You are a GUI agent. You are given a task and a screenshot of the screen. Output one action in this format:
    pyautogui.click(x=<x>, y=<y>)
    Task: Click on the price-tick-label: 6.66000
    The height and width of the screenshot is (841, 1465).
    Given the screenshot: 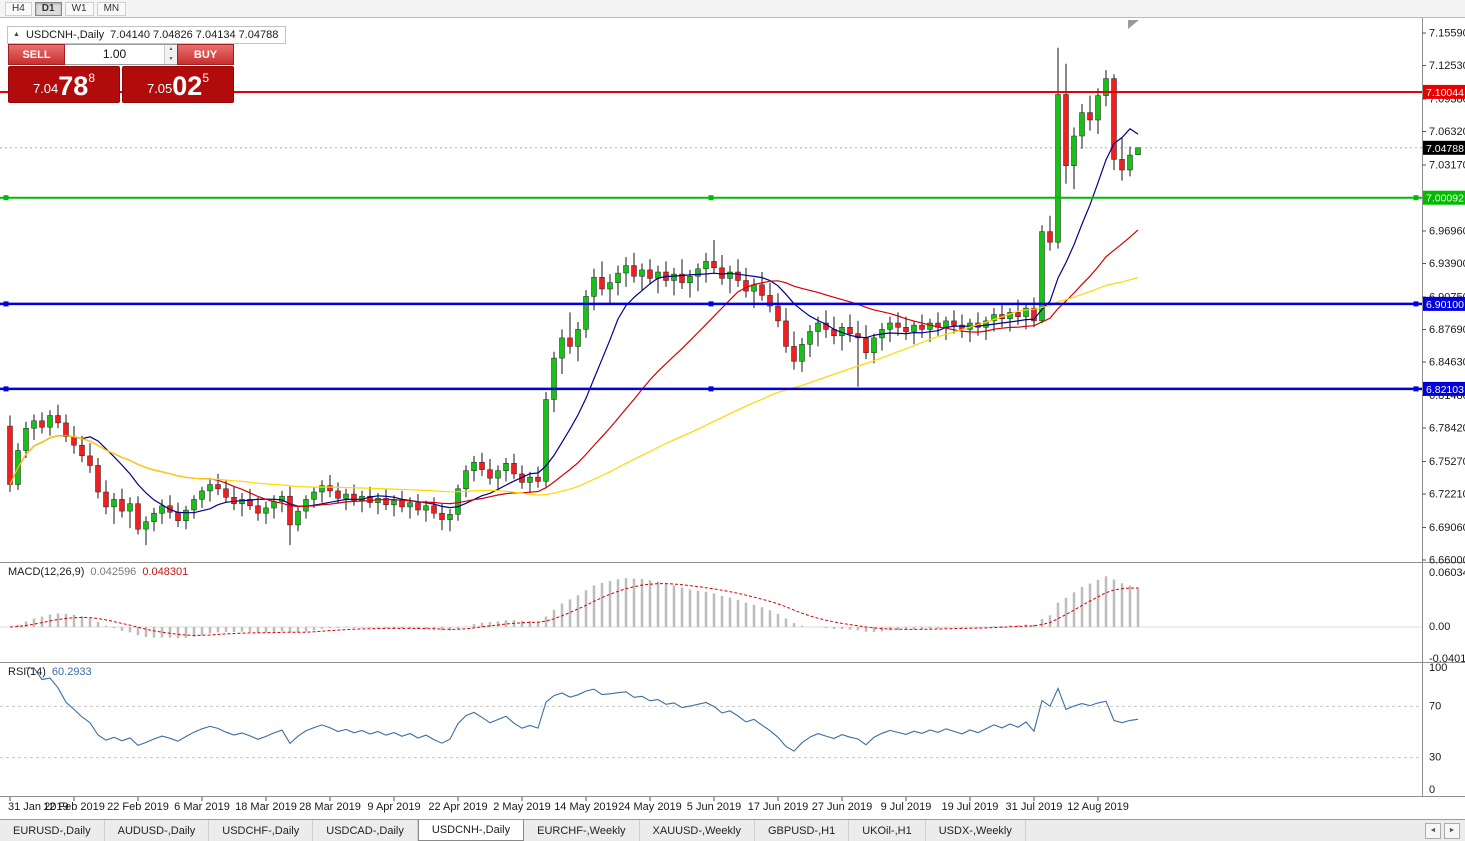 What is the action you would take?
    pyautogui.click(x=1447, y=561)
    